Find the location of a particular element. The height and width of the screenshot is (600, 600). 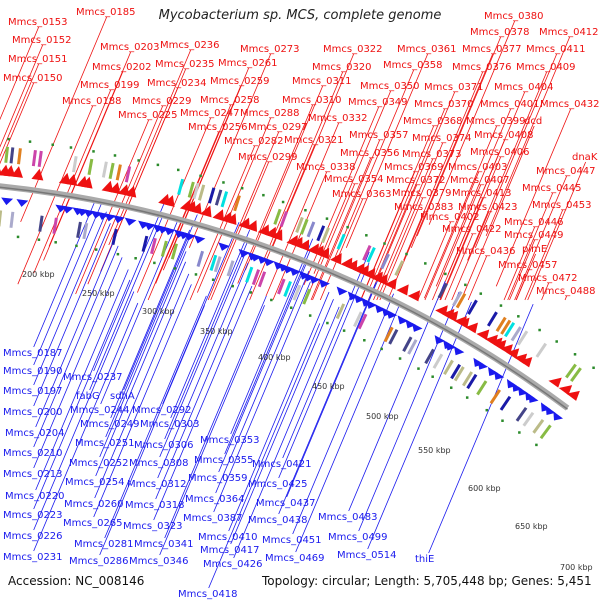

gene-label: Mmcs_0417 is located at coordinates (230, 550).